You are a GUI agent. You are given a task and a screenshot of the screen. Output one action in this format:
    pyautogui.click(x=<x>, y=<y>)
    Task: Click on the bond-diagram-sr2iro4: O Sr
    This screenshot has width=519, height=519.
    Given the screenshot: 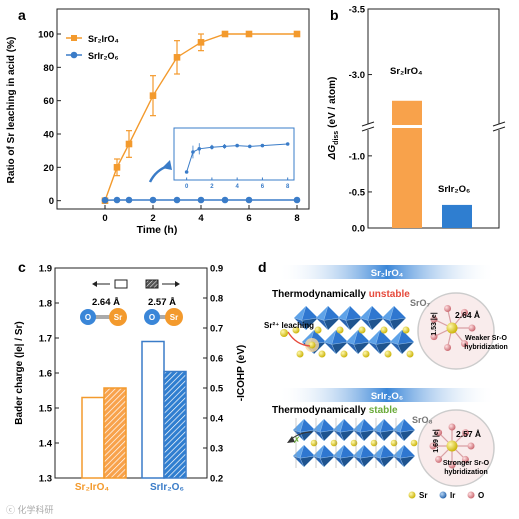 What is the action you would take?
    pyautogui.click(x=103, y=317)
    